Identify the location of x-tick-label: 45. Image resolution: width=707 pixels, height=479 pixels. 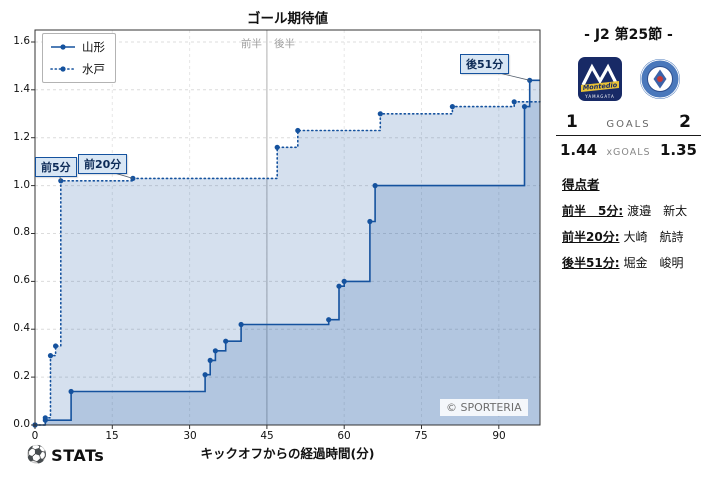
(267, 436).